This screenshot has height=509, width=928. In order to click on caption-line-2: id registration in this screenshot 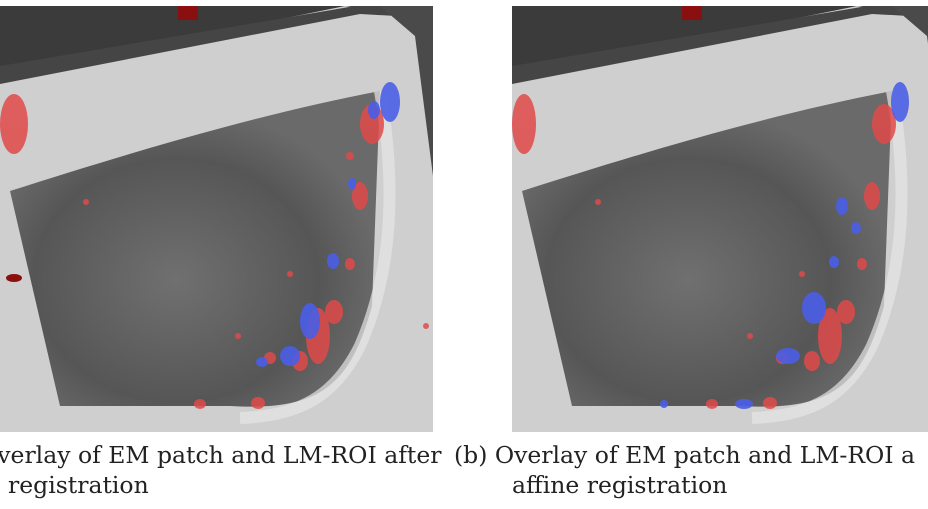, I will do `click(74, 485)`.